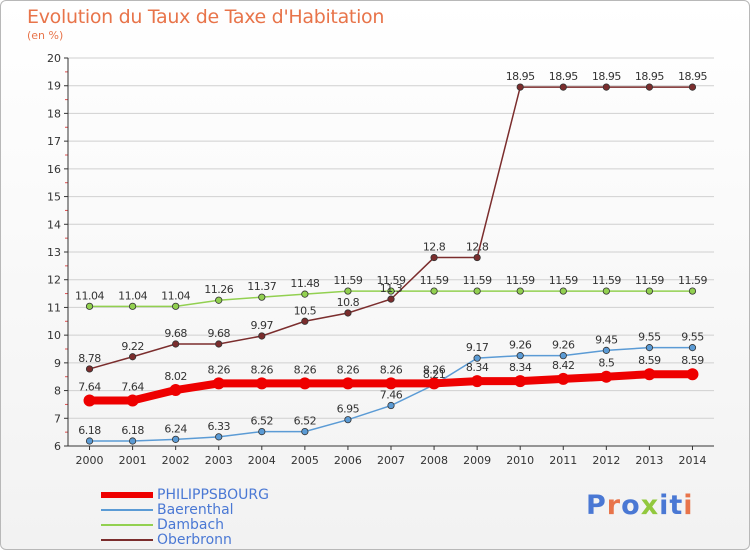 This screenshot has height=550, width=750. I want to click on x-tick-label: 2004, so click(262, 460).